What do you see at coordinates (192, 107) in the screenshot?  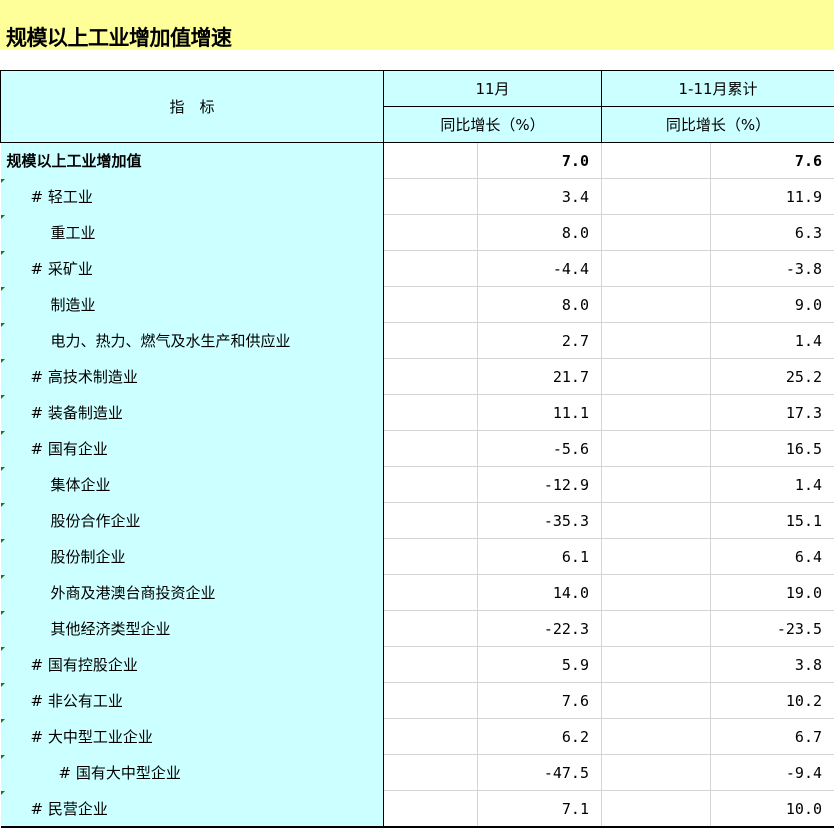 I see `indicator-header: 指 标` at bounding box center [192, 107].